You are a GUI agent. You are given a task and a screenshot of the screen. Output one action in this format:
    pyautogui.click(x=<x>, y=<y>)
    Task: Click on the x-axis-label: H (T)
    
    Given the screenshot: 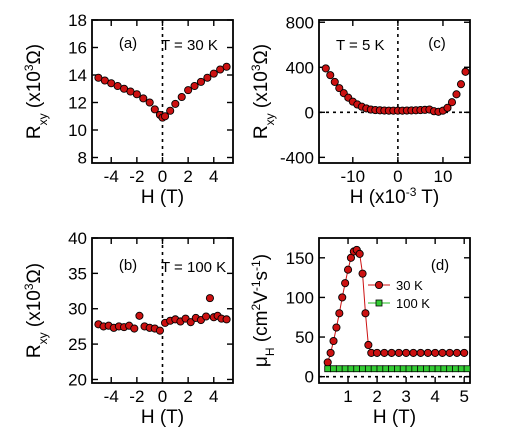 What is the action you would take?
    pyautogui.click(x=162, y=197)
    